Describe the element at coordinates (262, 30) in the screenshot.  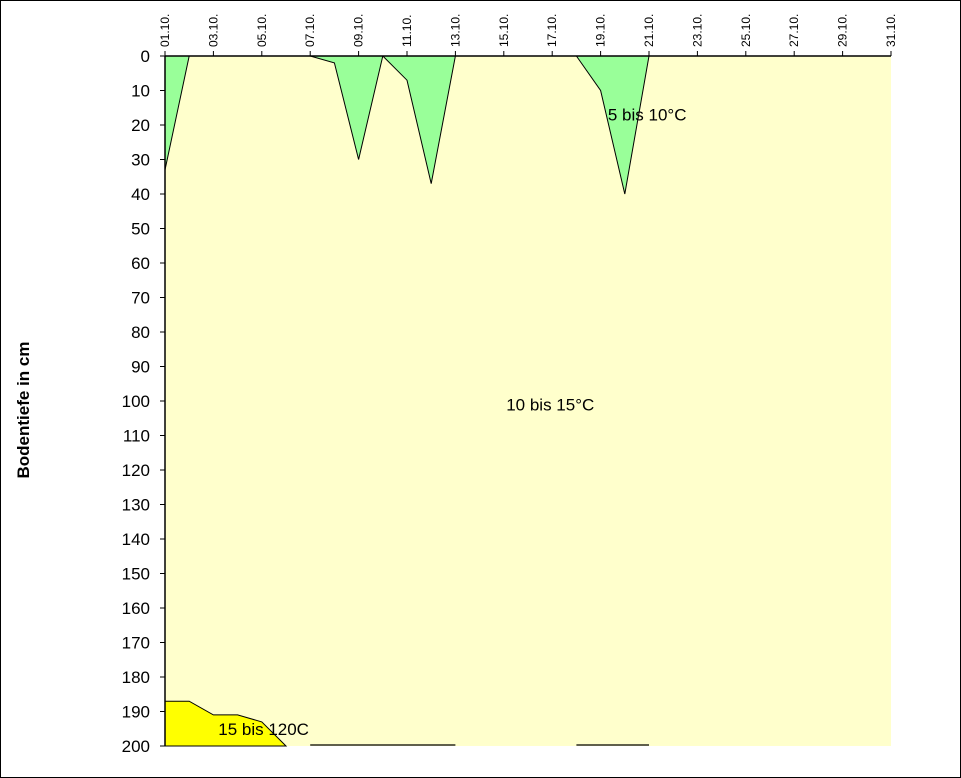
I see `x-tick-label: 05.10.` at that location.